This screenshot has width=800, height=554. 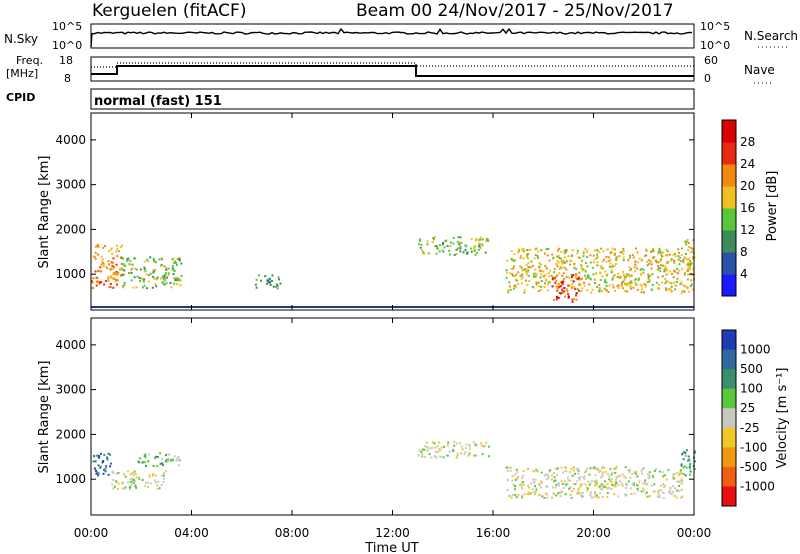 What do you see at coordinates (394, 470) in the screenshot?
I see `velocity-data` at bounding box center [394, 470].